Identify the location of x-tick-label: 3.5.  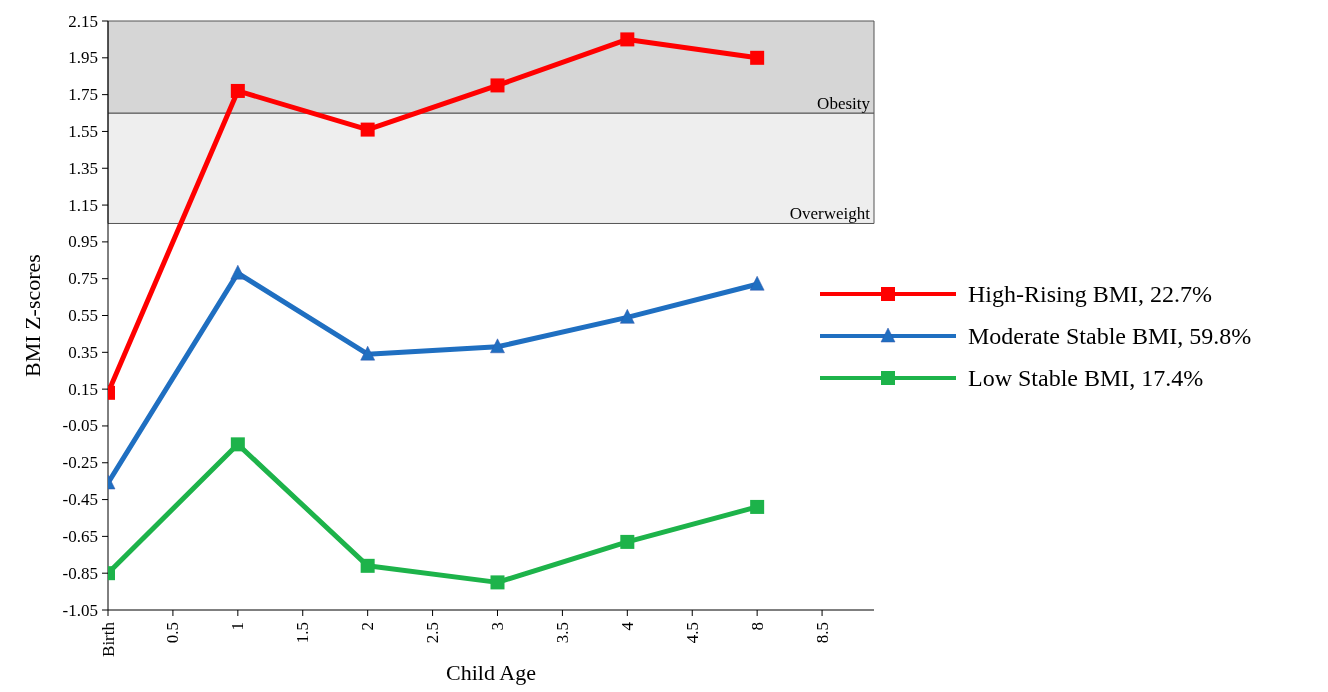
(562, 633).